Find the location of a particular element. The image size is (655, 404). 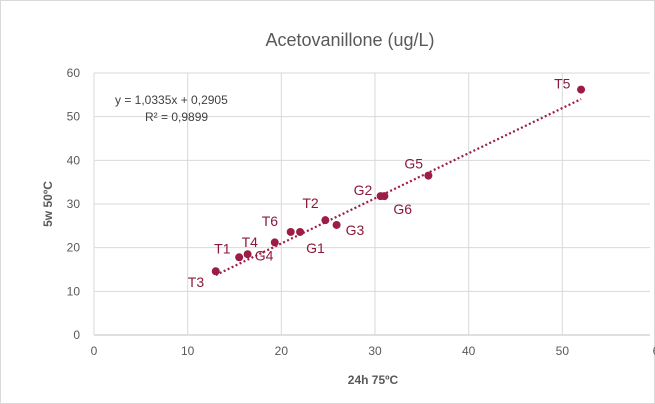

y-tick-label: 60 is located at coordinates (74, 73).